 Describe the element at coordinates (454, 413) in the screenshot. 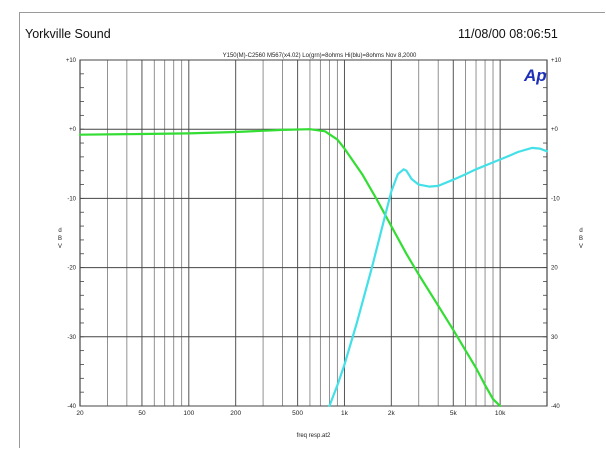

I see `x-tick-label: 5k` at that location.